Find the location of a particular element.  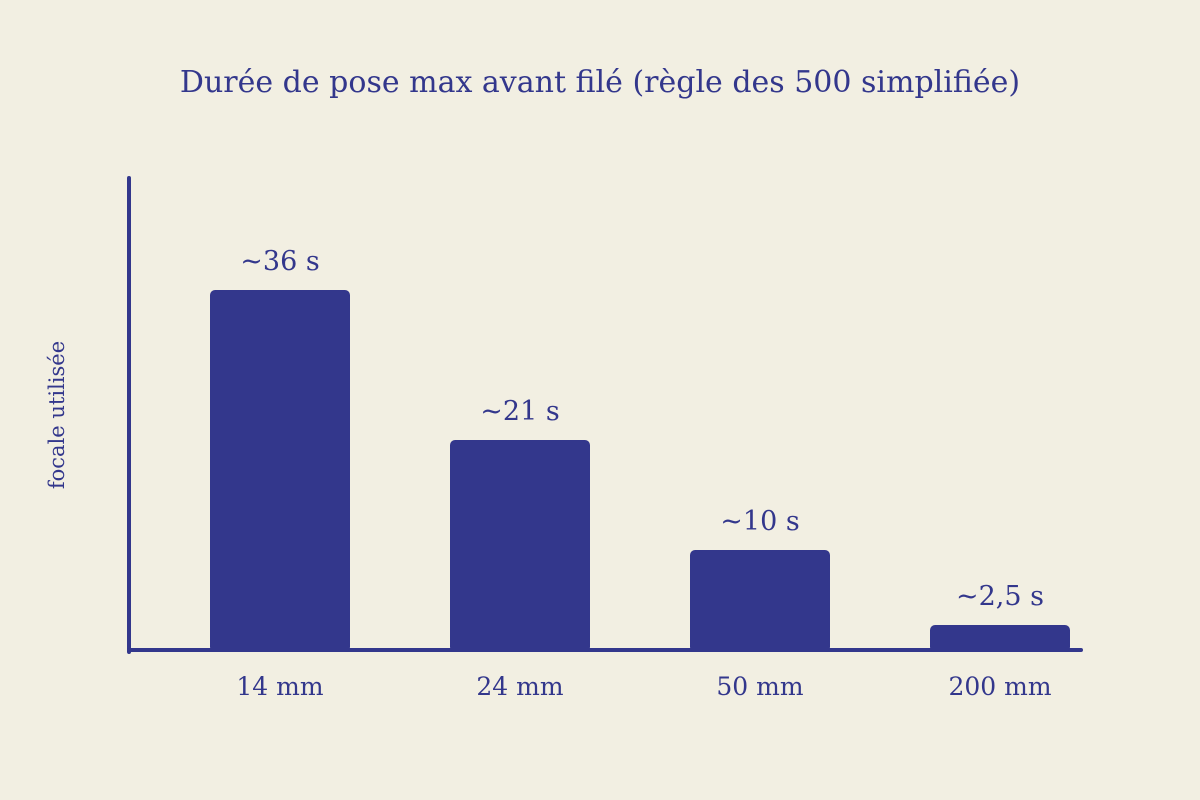

x-tick-label: 200 mm is located at coordinates (999, 686).